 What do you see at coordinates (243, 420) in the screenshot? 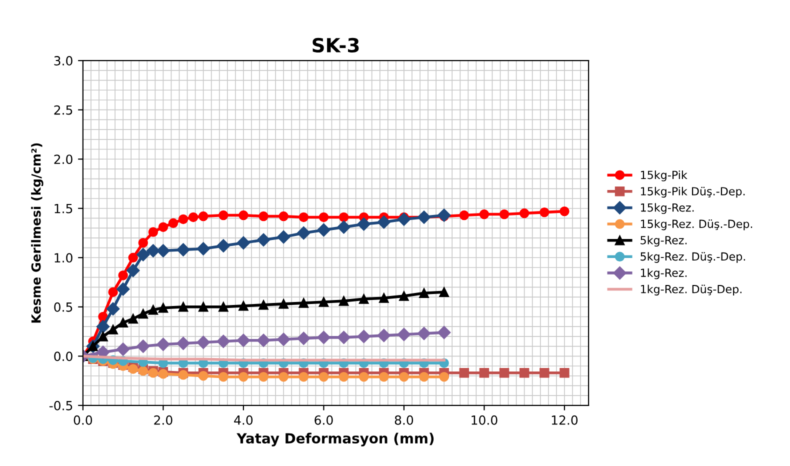
I see `x-tick-label: 4.0` at bounding box center [243, 420].